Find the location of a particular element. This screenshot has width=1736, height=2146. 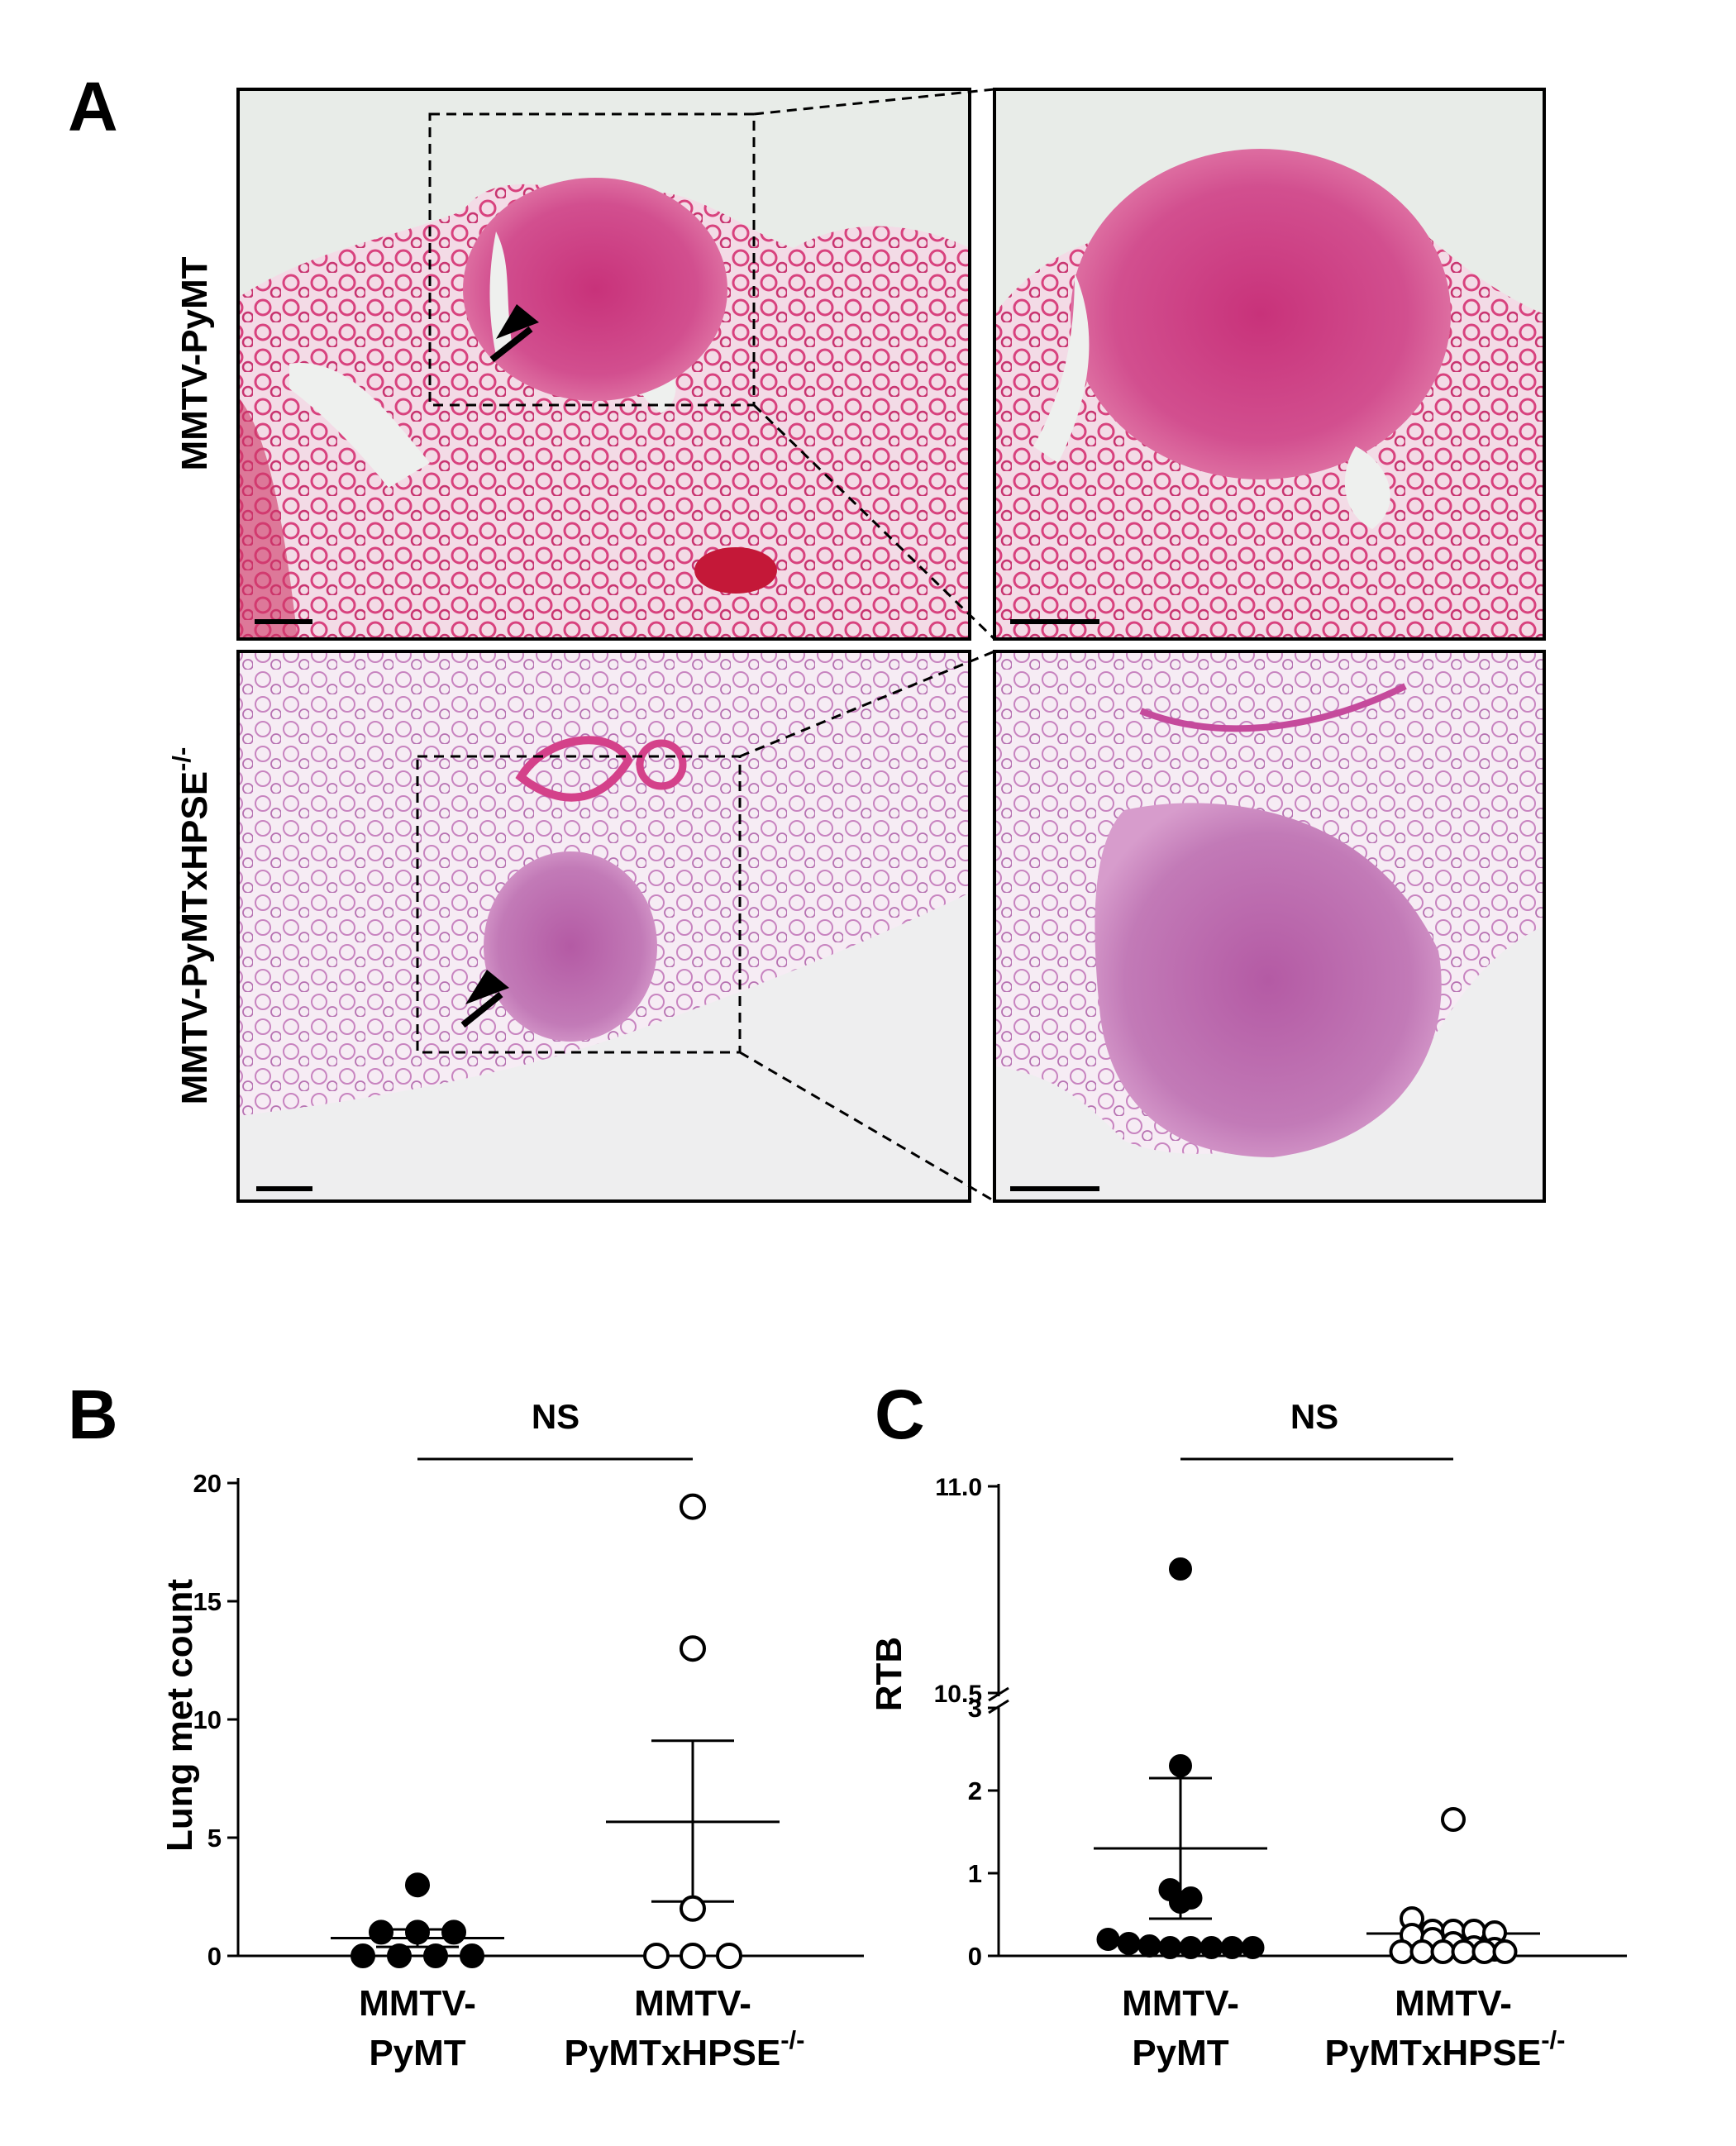

y-tick-label: 10.5 is located at coordinates (958, 1695).